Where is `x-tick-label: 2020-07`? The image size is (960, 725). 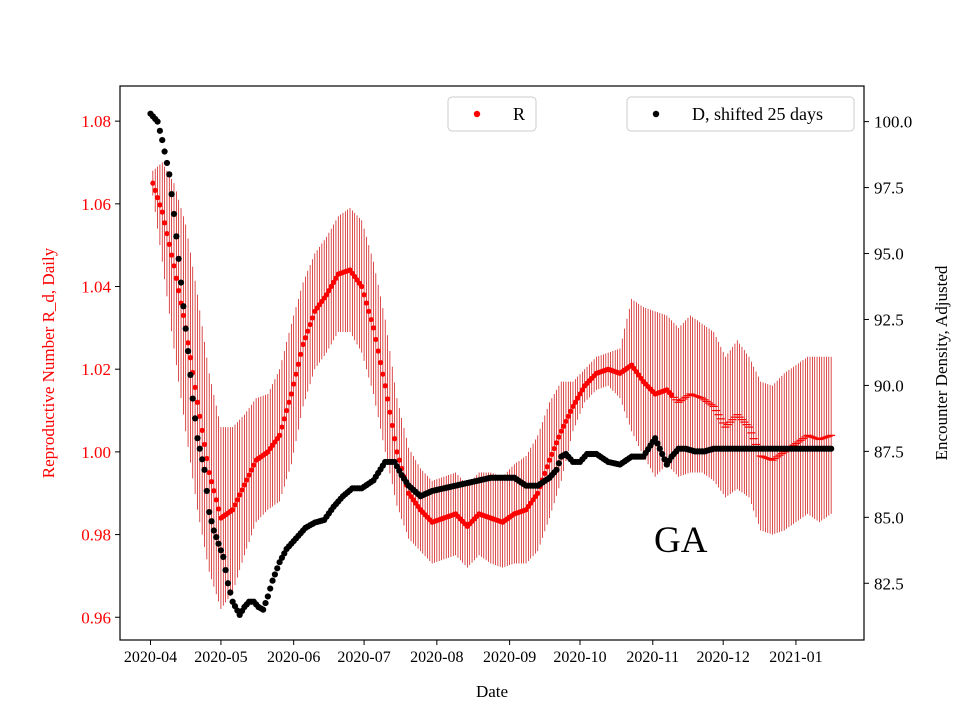 x-tick-label: 2020-07 is located at coordinates (363, 657).